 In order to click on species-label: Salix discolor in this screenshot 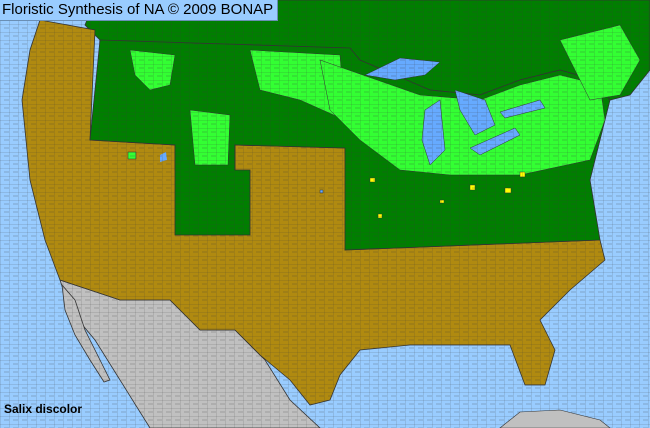, I will do `click(43, 409)`.